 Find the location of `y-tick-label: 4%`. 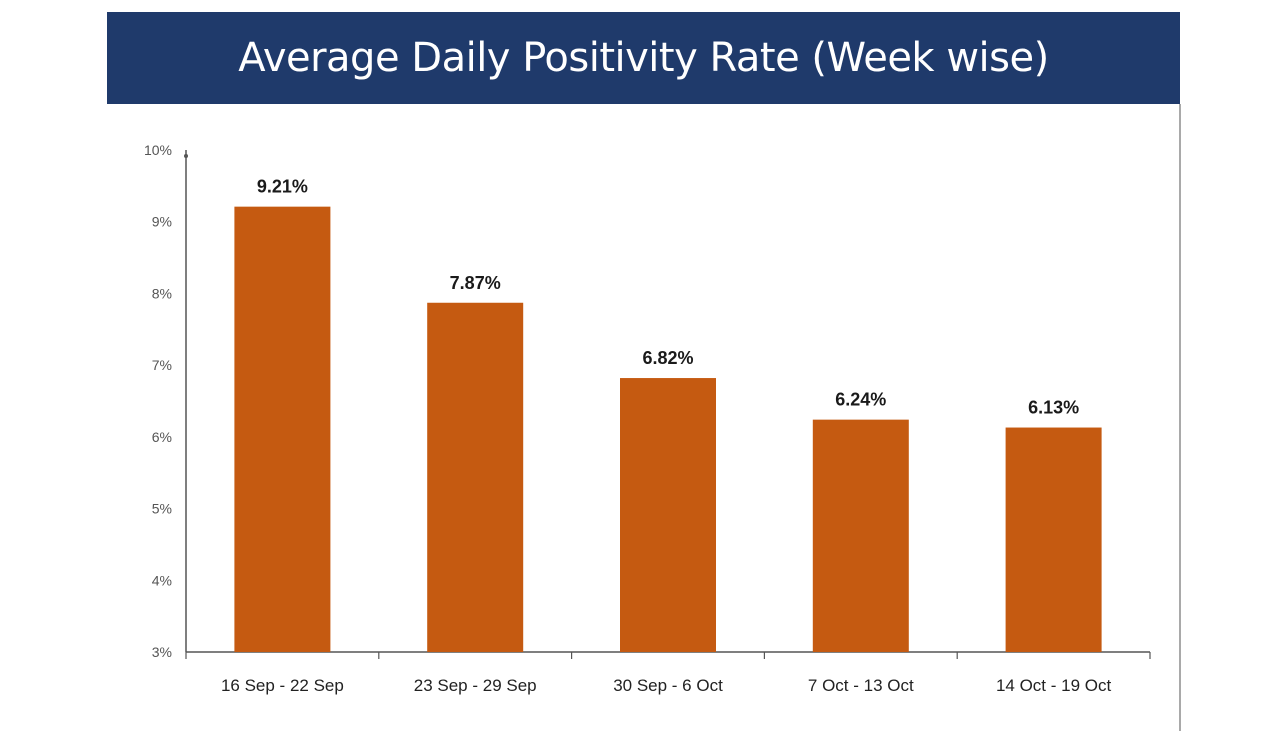

y-tick-label: 4% is located at coordinates (162, 580).